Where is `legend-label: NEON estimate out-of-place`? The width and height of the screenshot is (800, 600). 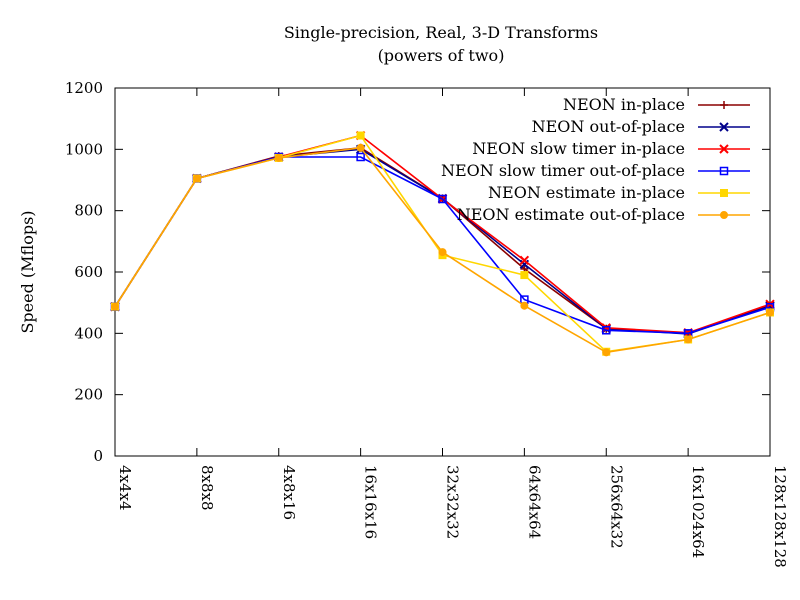
legend-label: NEON estimate out-of-place is located at coordinates (571, 214).